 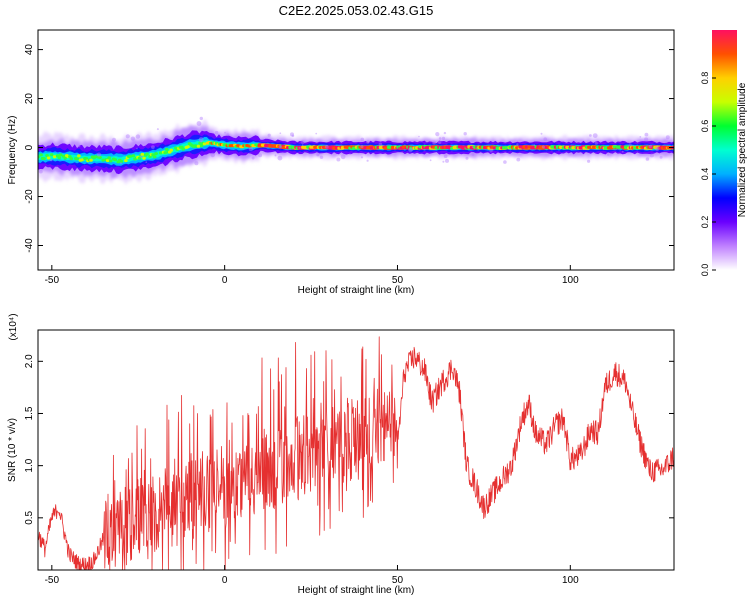 I want to click on y-tick-label: 20, so click(x=29, y=99).